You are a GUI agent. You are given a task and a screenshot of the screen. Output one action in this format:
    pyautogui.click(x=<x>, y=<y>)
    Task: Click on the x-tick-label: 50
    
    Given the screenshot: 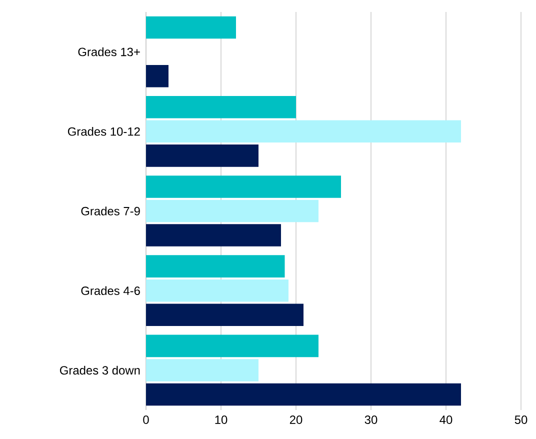 What is the action you would take?
    pyautogui.click(x=521, y=420)
    